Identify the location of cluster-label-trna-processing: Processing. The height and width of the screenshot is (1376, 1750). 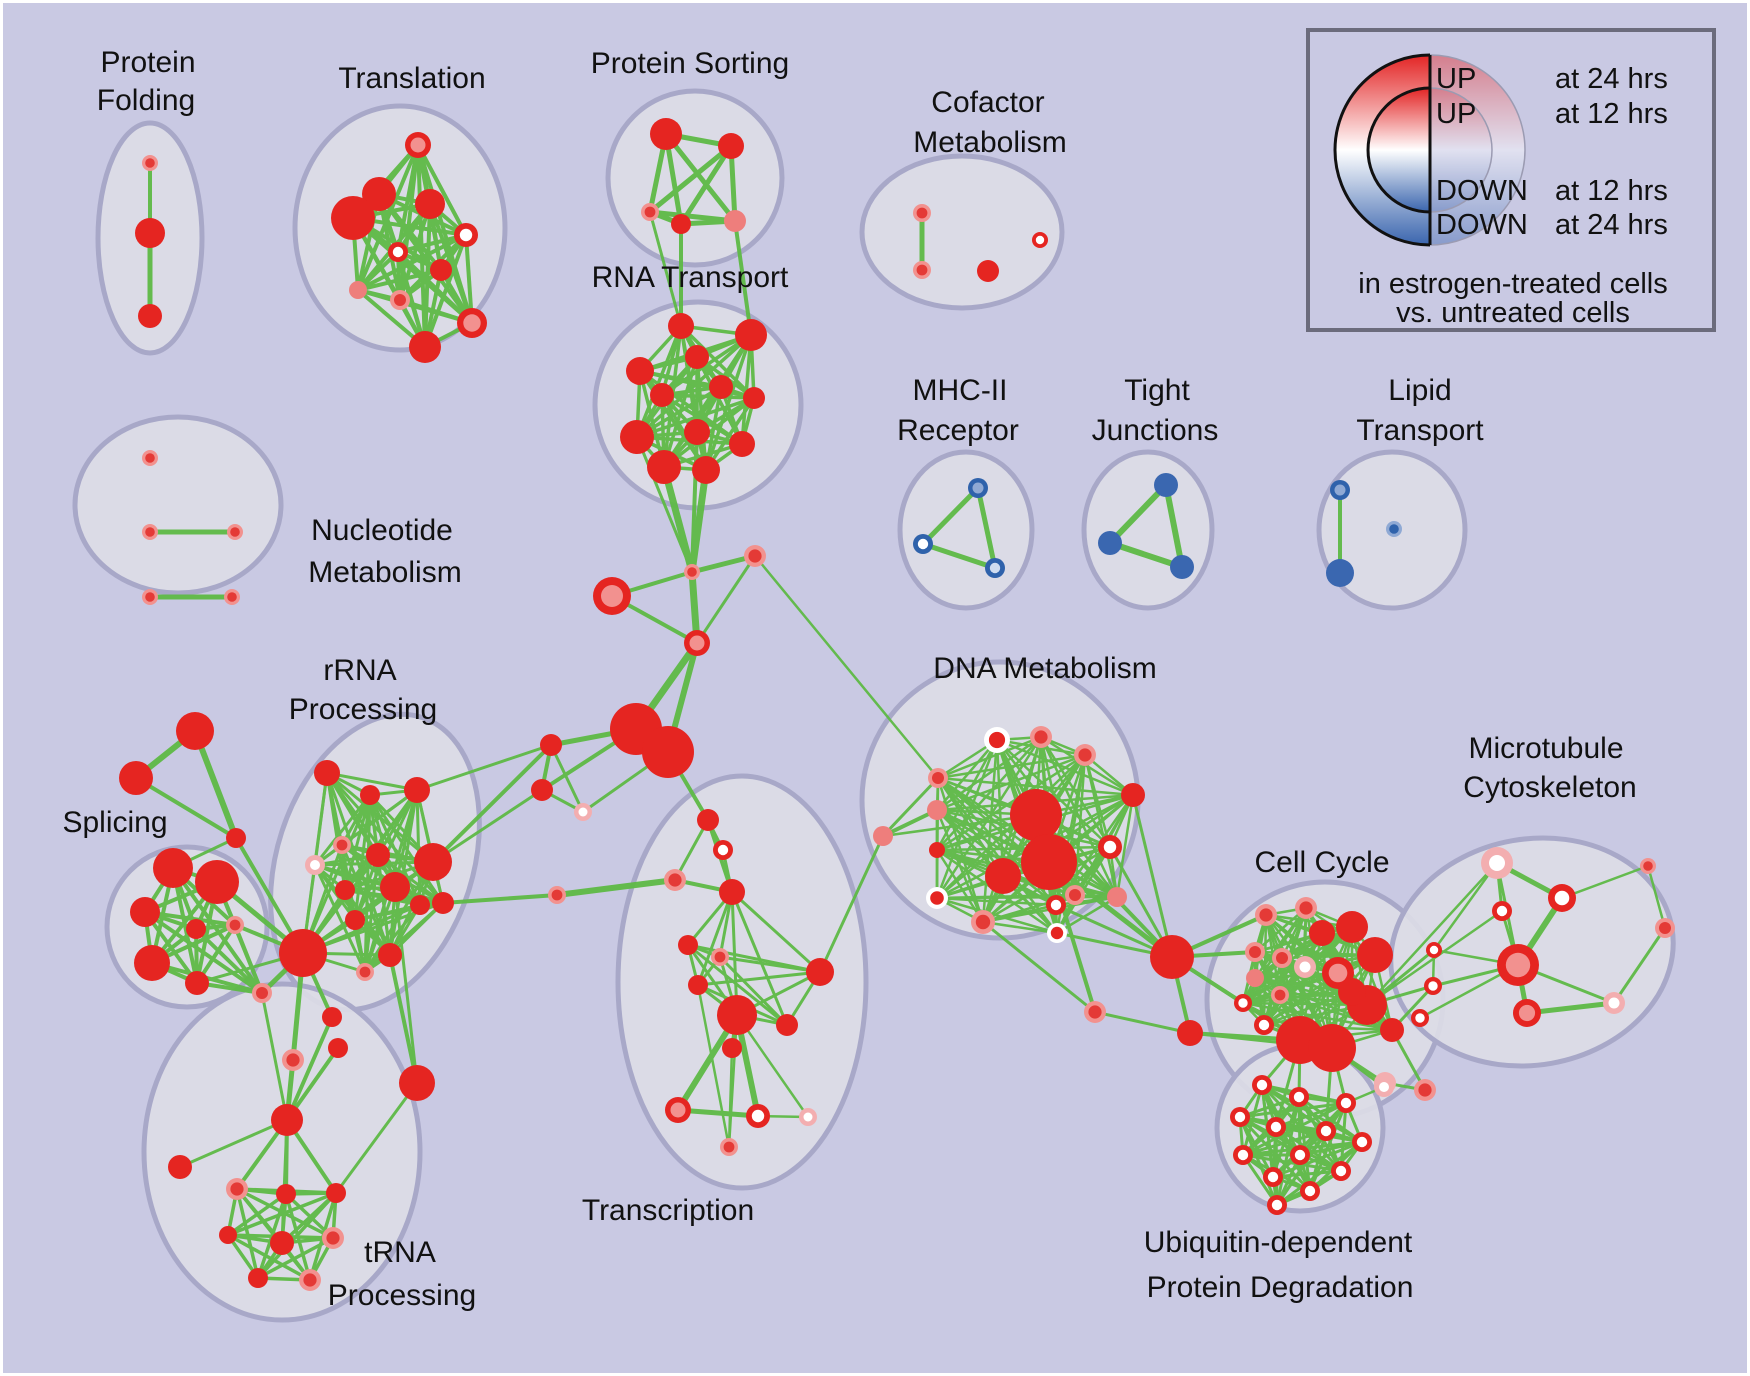
(402, 1295).